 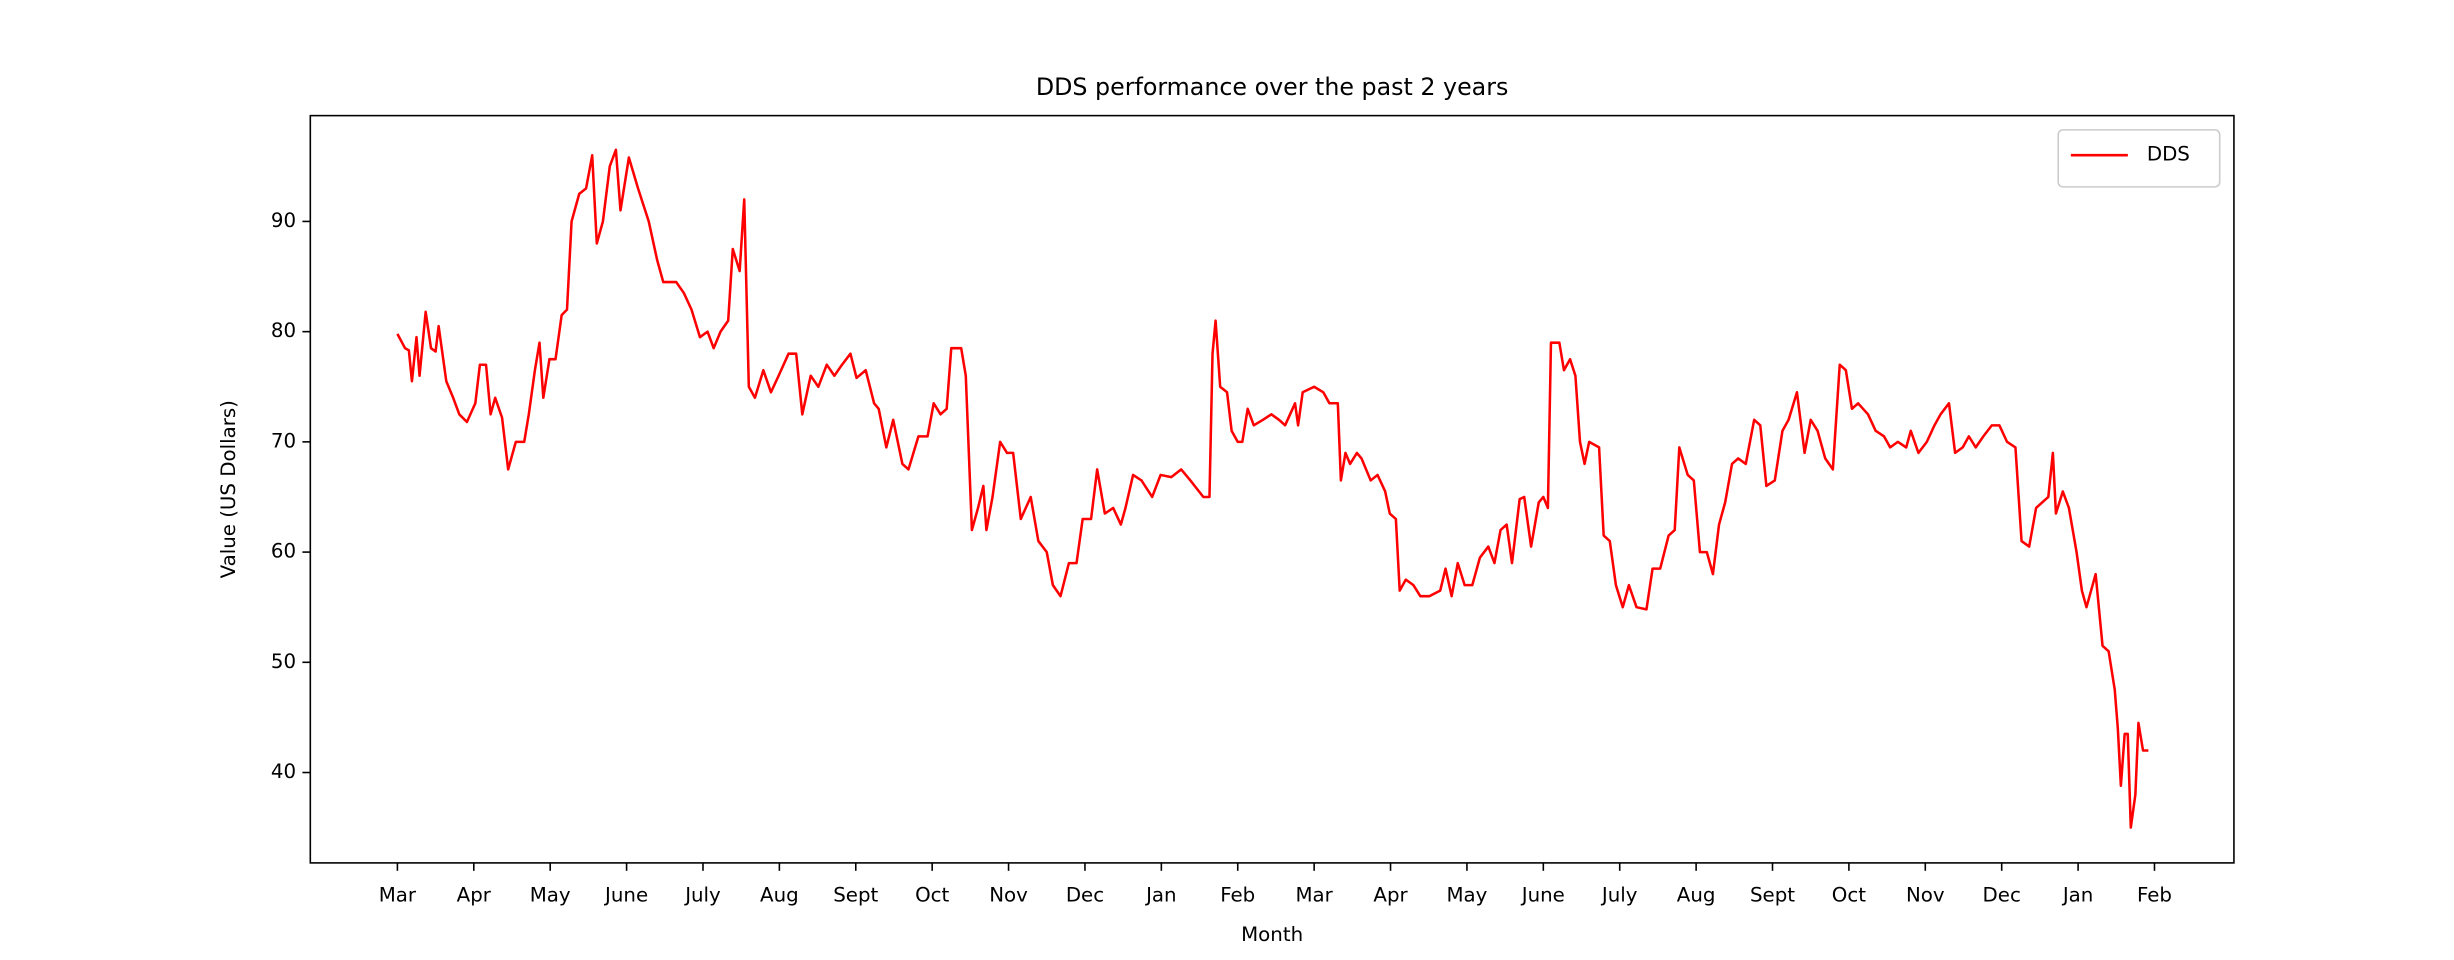 What do you see at coordinates (1272, 934) in the screenshot?
I see `x-axis-label: Month` at bounding box center [1272, 934].